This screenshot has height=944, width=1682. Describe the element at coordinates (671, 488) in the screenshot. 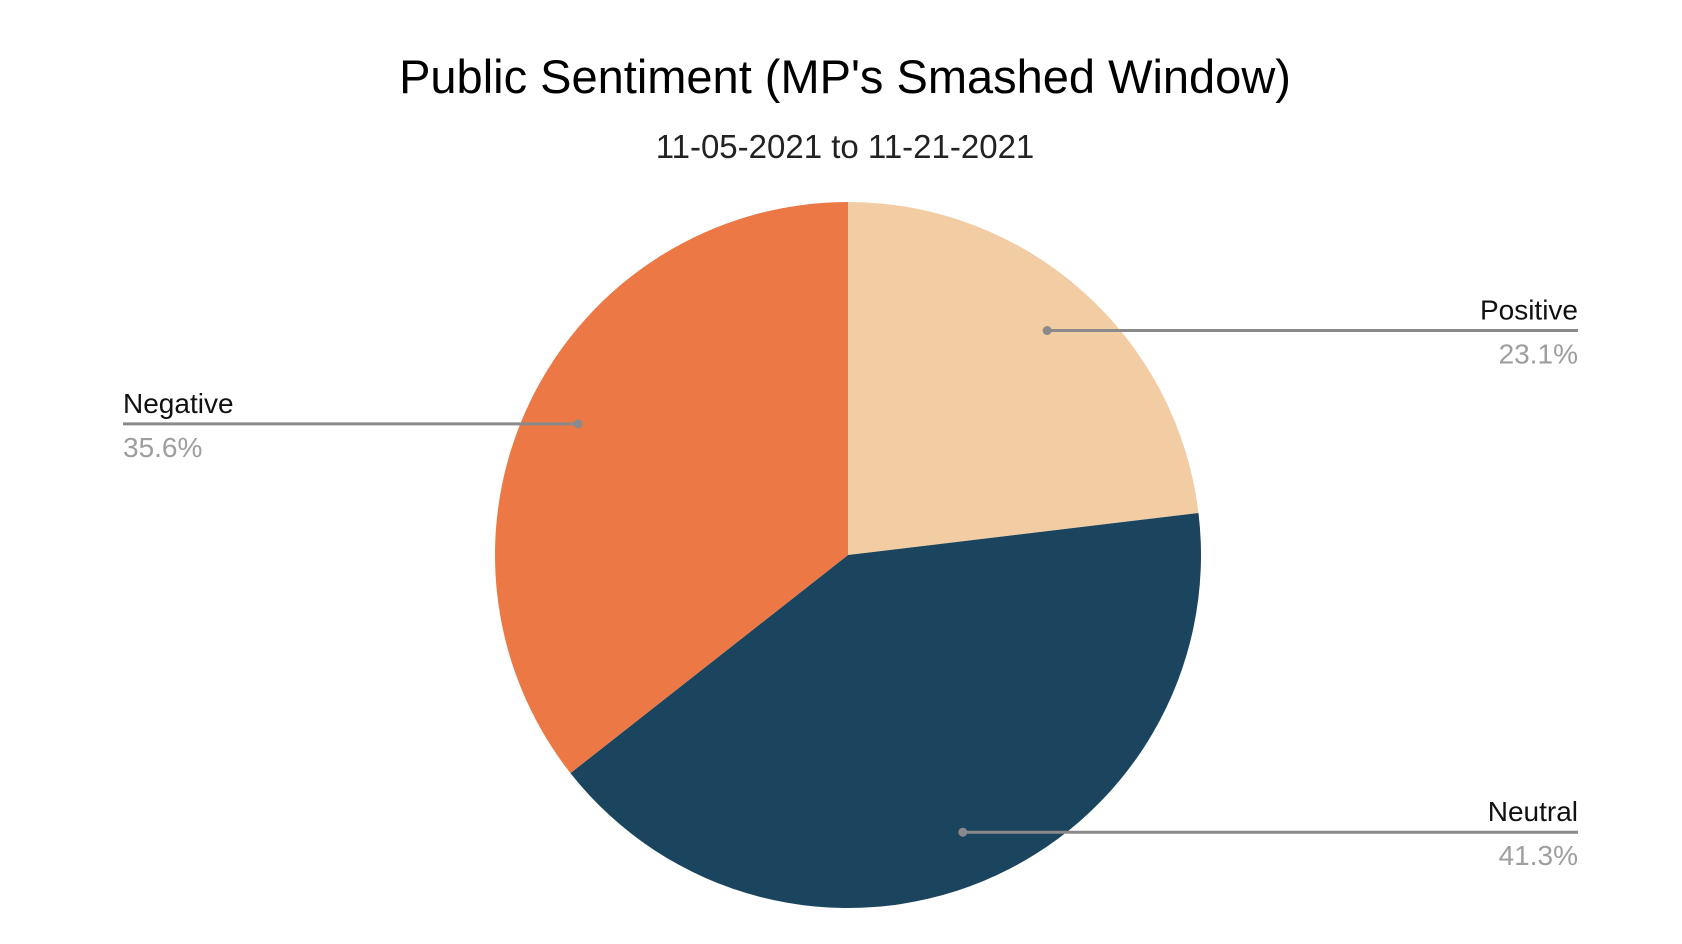

I see `pie-slice-negative` at that location.